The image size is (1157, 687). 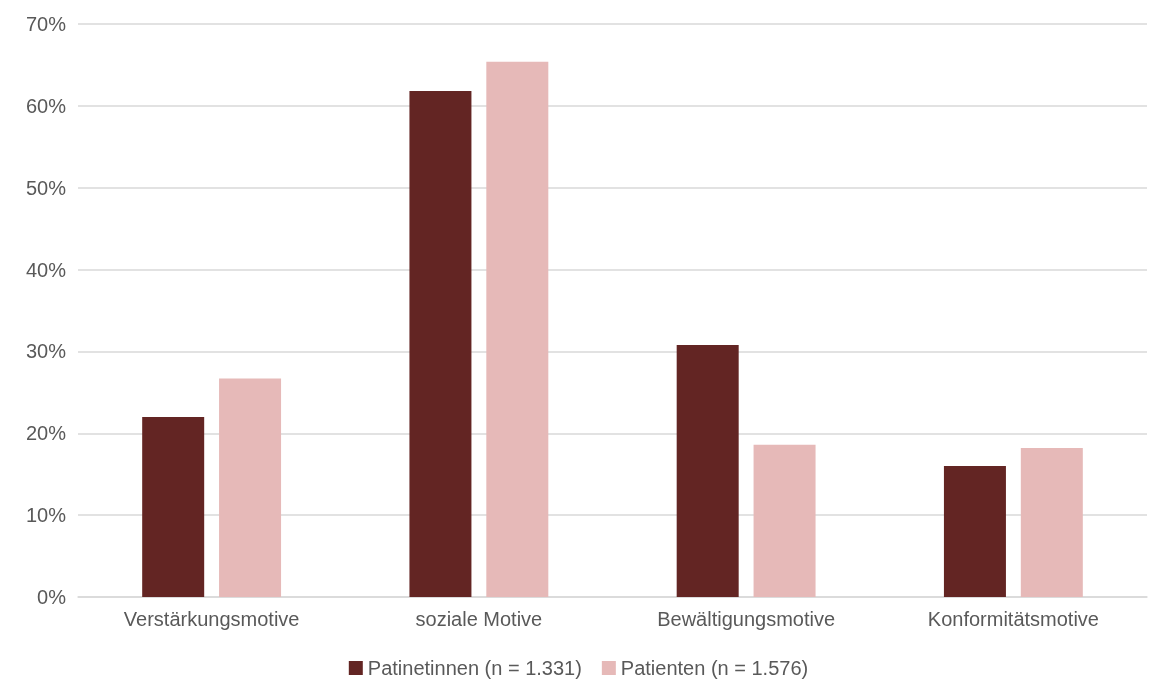 I want to click on y-tick-label: 50%, so click(x=46, y=187).